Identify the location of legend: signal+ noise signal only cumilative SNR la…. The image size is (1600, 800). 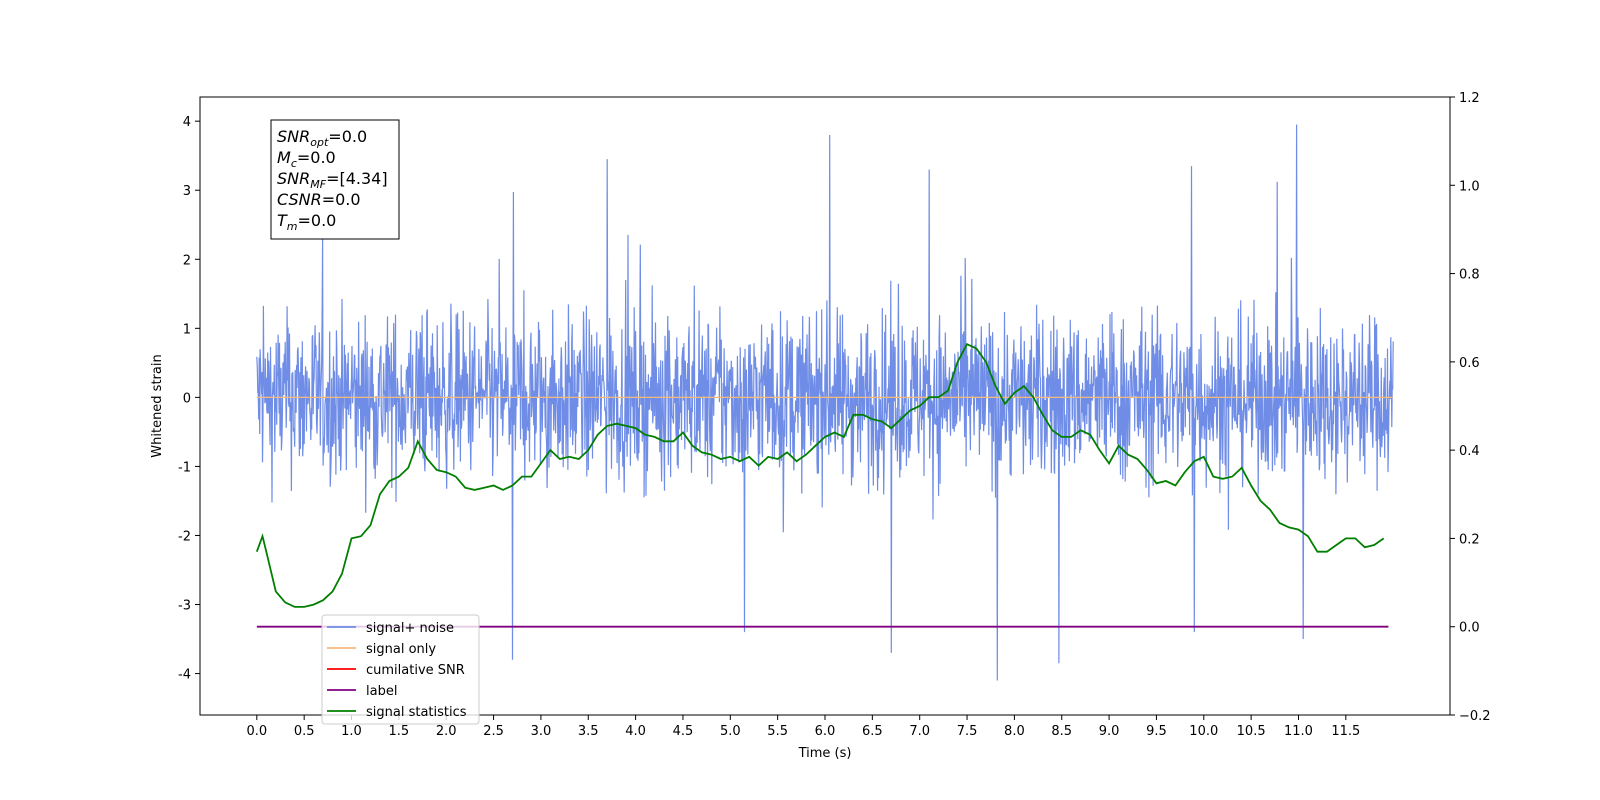
(400, 669).